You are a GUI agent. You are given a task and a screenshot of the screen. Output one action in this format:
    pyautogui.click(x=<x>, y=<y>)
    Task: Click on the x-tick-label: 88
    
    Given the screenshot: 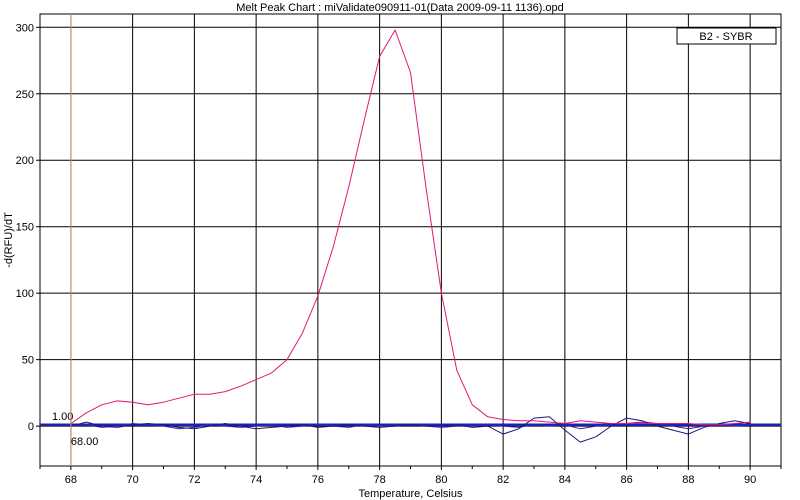 What is the action you would take?
    pyautogui.click(x=688, y=480)
    